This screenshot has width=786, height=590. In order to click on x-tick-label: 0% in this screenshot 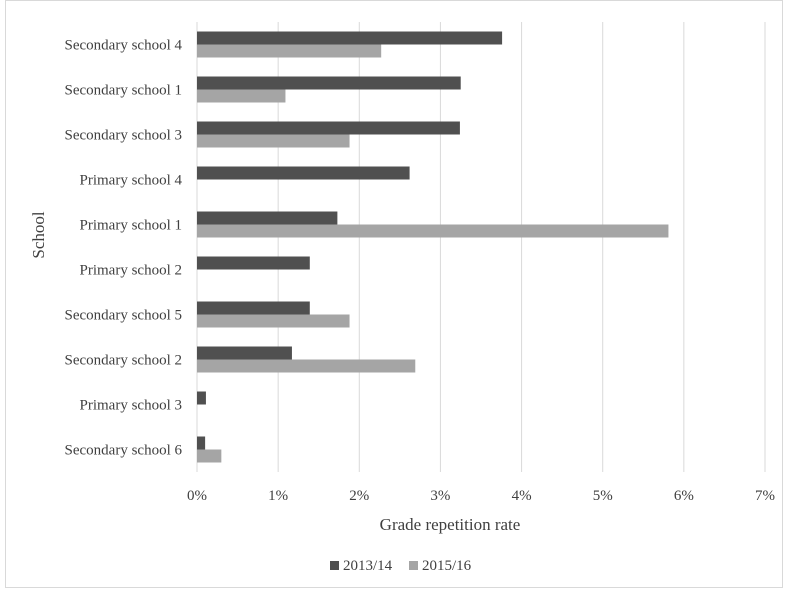, I will do `click(197, 496)`.